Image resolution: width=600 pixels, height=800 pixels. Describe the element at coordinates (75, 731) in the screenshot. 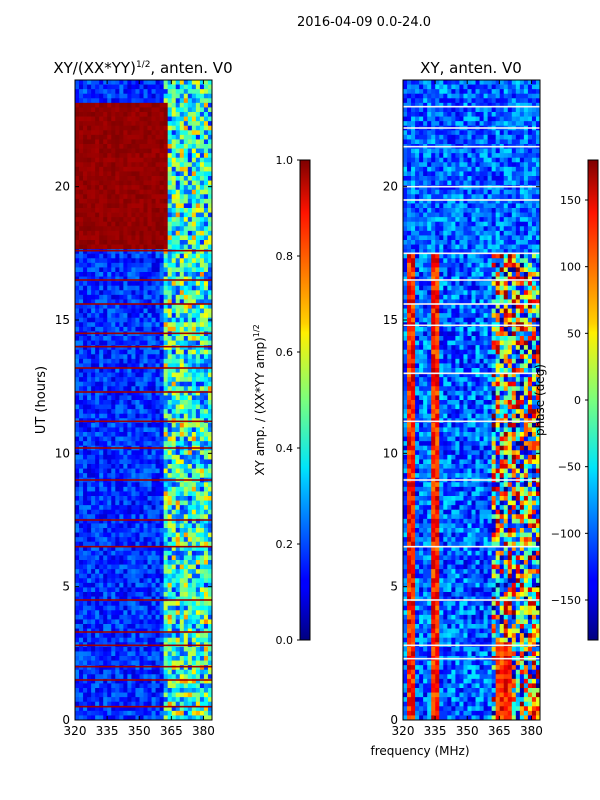

I see `amplitude-x-tick-label: 320` at that location.